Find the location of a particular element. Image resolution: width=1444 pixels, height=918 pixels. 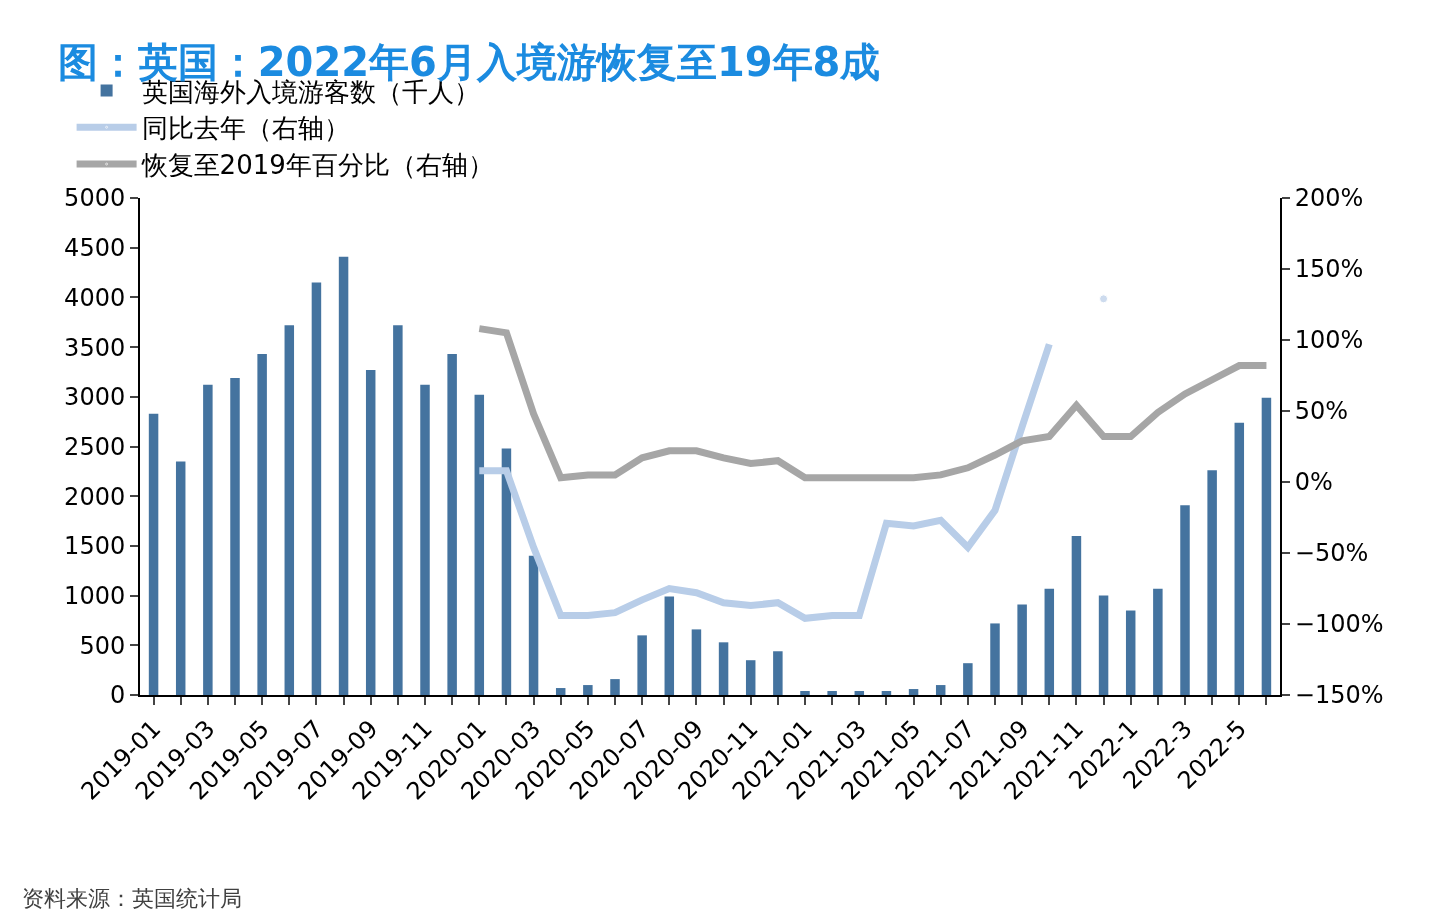

y-tick-label: 1500 is located at coordinates (95, 546).